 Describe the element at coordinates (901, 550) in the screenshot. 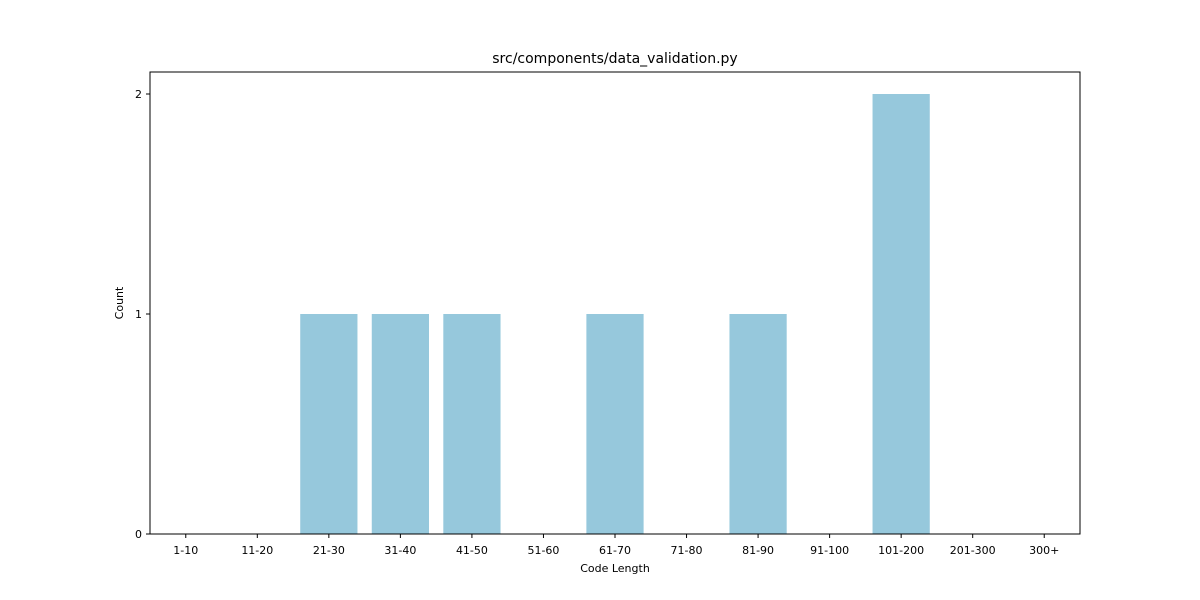

I see `x-tick-label: 101-200` at that location.